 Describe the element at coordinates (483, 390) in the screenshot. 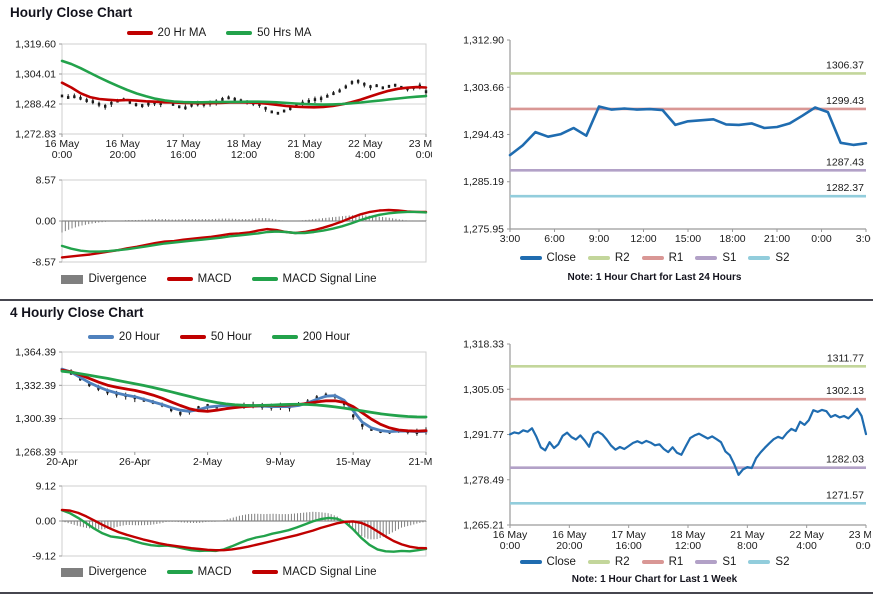

I see `svg-text: 1,305.05` at that location.